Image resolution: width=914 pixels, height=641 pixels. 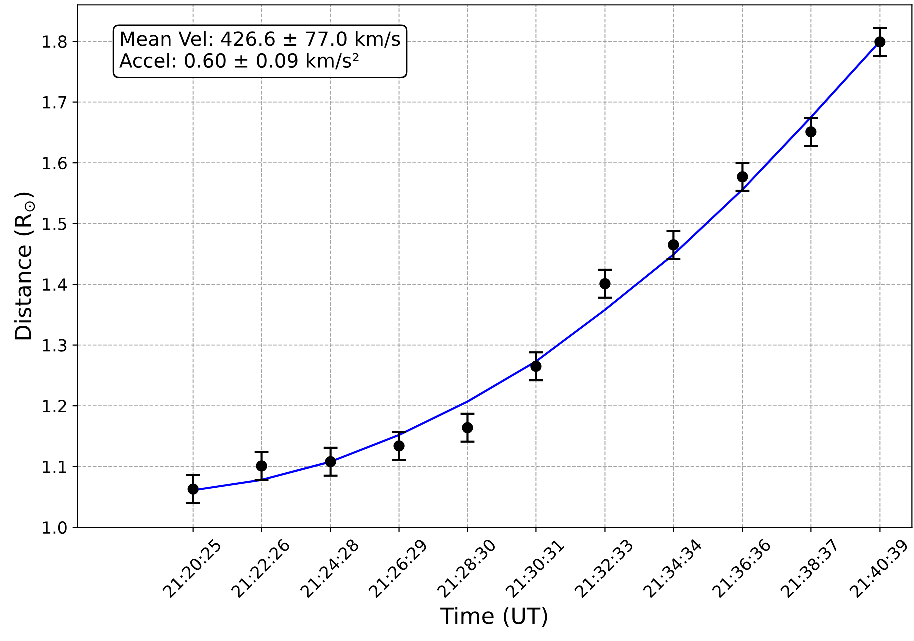 What do you see at coordinates (55, 284) in the screenshot?
I see `y-tick-label: 1.4` at bounding box center [55, 284].